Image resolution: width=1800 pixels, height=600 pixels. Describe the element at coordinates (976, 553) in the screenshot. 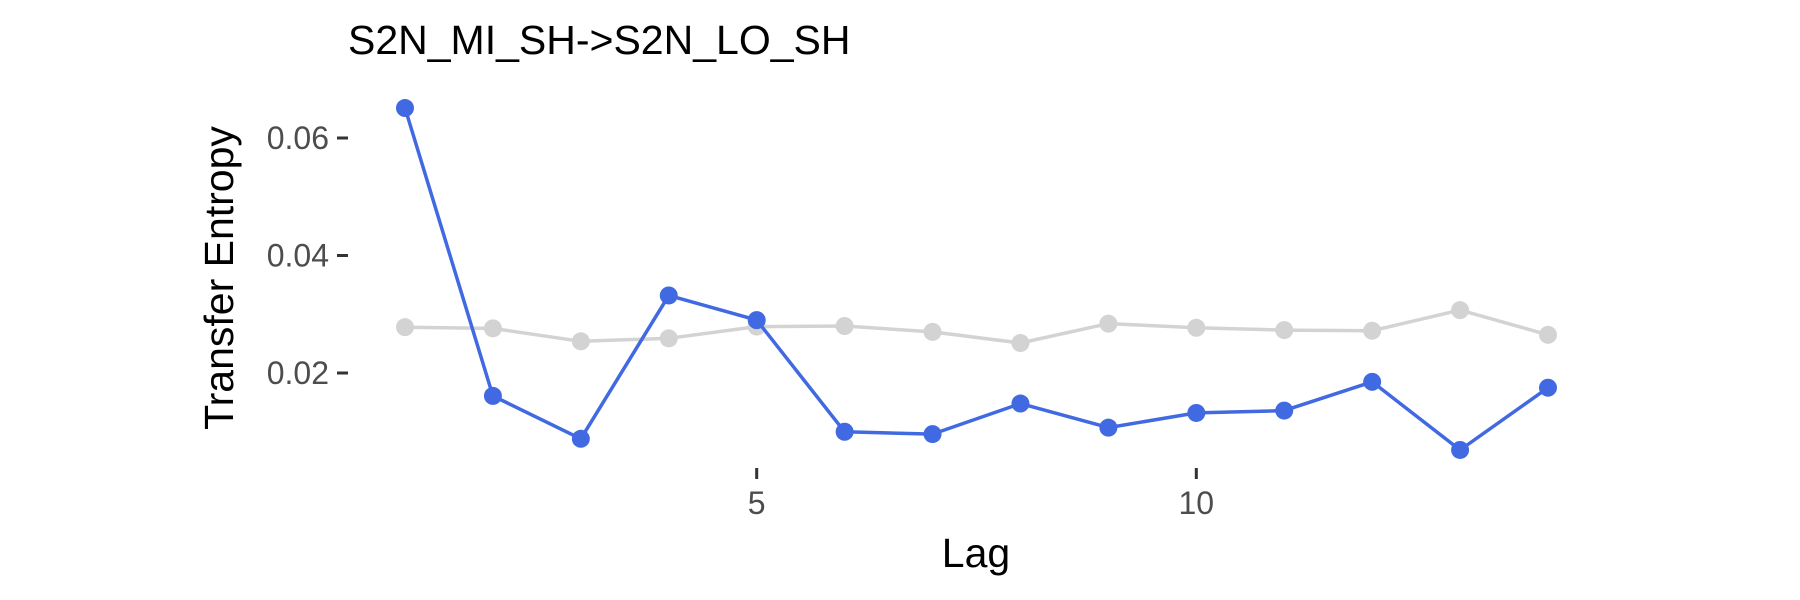

I see `x-axis-title: Lag` at that location.